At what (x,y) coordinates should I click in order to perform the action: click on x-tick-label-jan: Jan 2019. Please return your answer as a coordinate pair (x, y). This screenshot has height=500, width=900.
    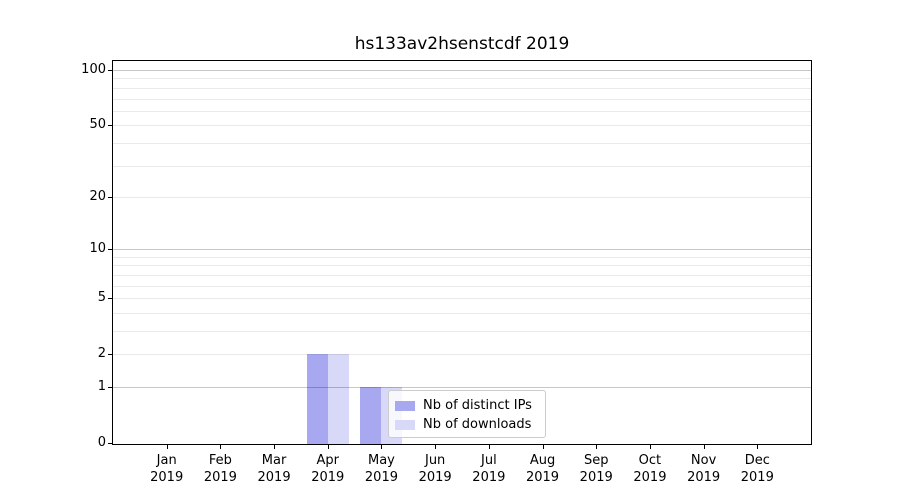
    Looking at the image, I should click on (167, 469).